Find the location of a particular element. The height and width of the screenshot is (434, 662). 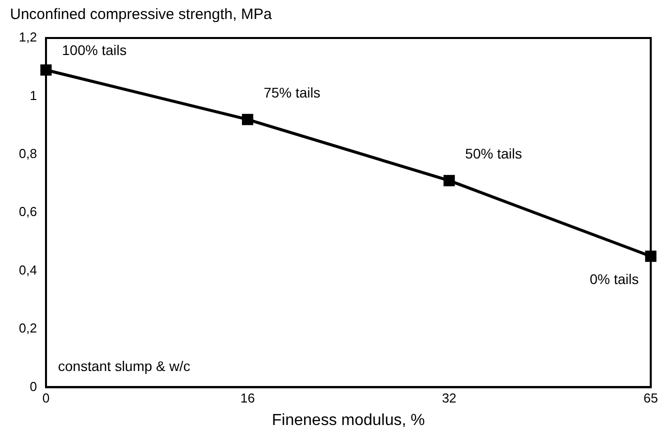

x-axis-title: Fineness modulus, % is located at coordinates (348, 420).